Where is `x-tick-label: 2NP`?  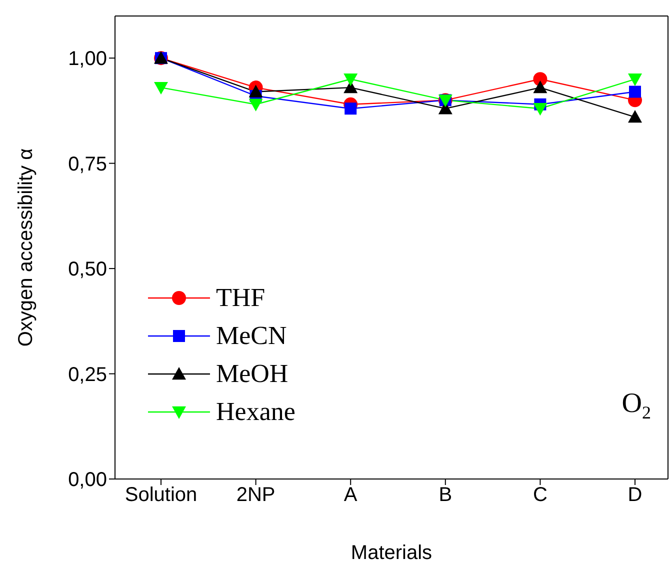
x-tick-label: 2NP is located at coordinates (256, 495).